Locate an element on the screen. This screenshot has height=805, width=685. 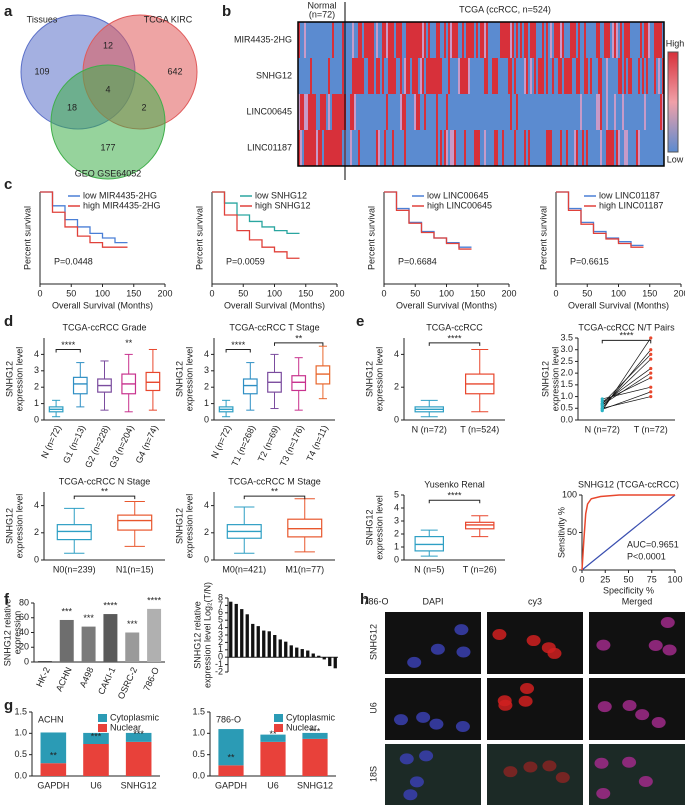
y-tick-label: 0 is located at coordinates (396, 419).